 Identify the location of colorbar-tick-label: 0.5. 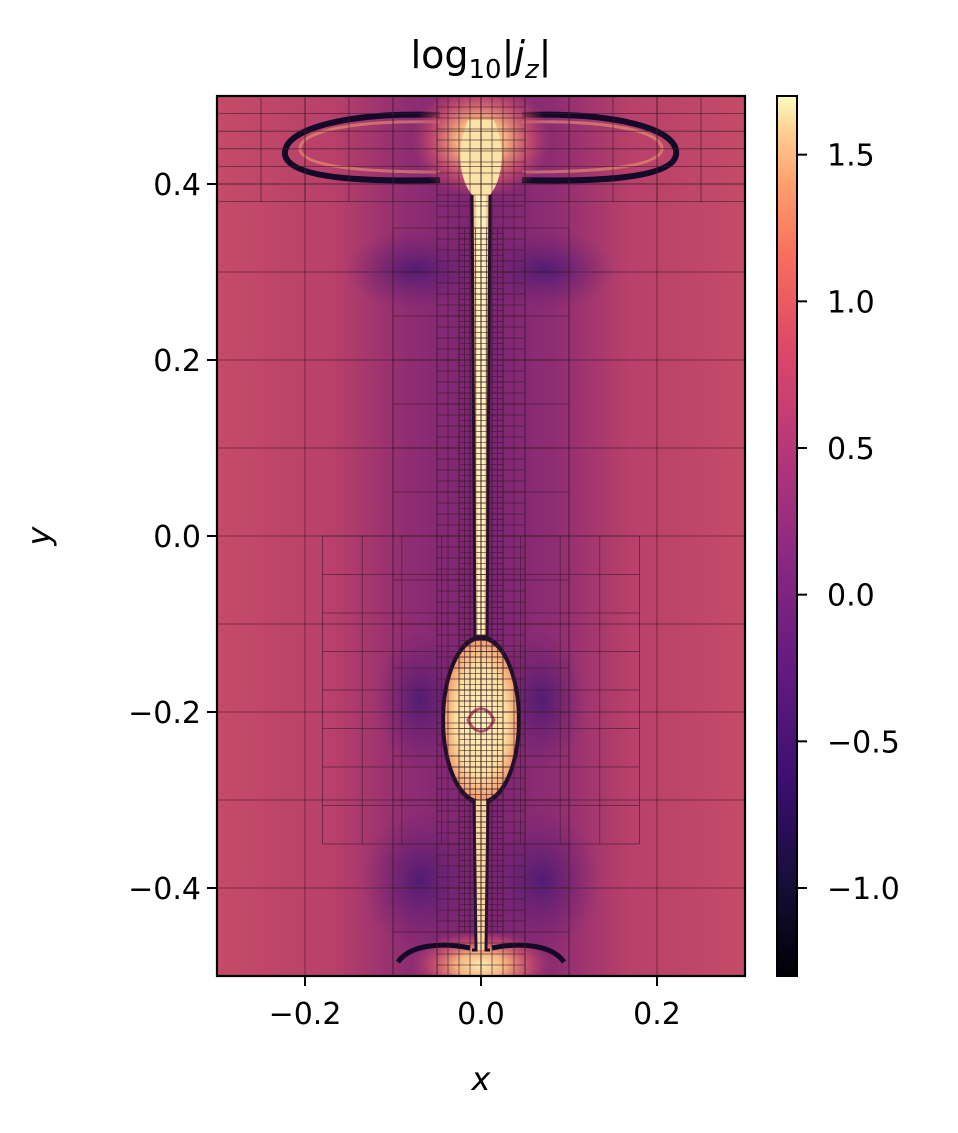
(851, 449).